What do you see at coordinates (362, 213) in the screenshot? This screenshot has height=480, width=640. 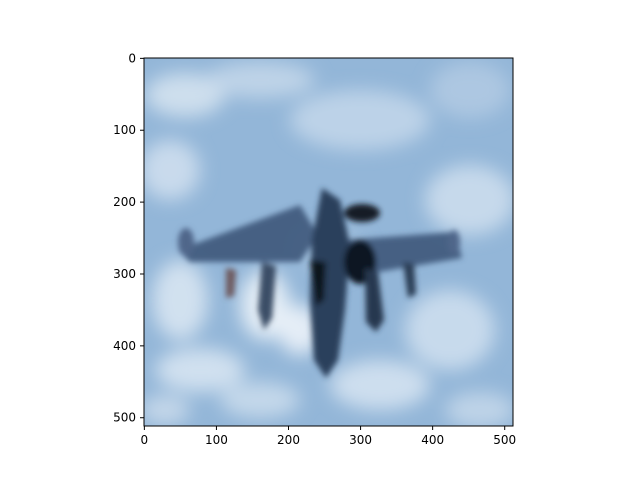 I see `aircraft-canopy` at bounding box center [362, 213].